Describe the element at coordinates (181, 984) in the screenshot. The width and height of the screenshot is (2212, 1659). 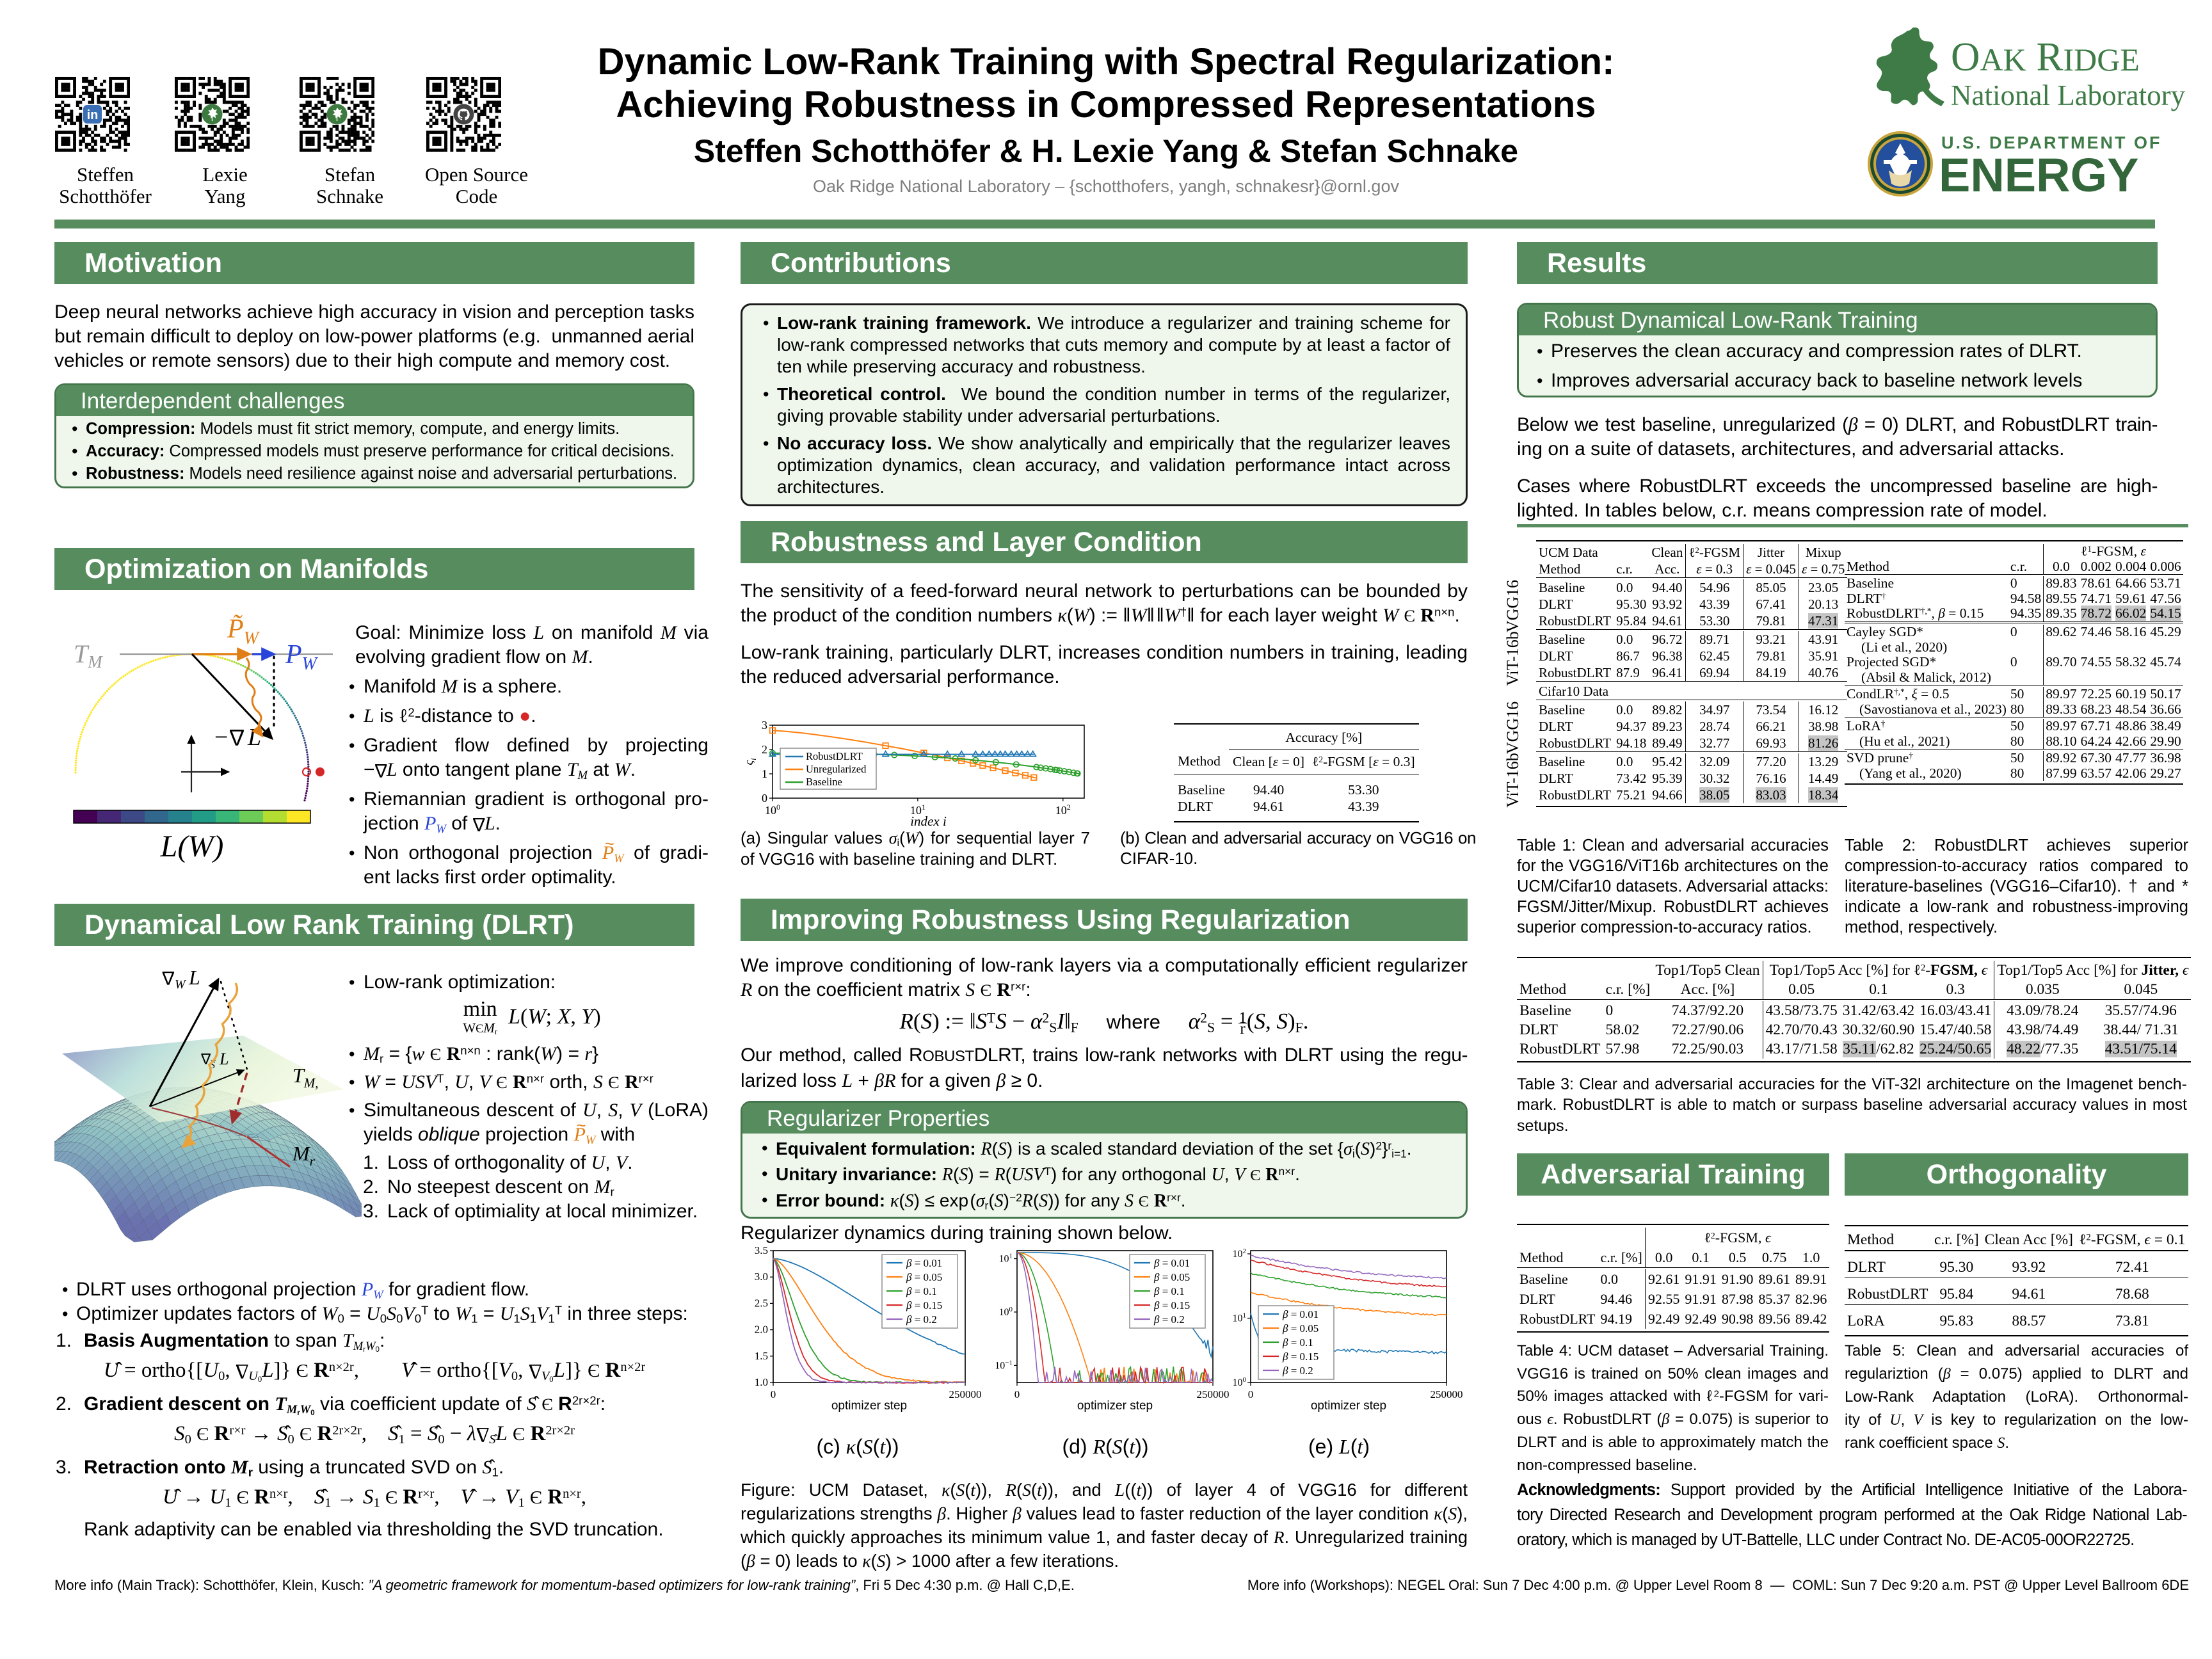
I see `svg-text: W` at that location.